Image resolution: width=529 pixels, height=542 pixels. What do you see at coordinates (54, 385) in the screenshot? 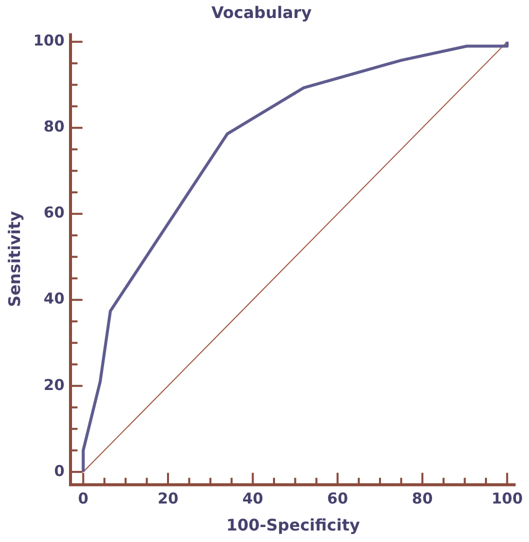
I see `y-tick-label: 20` at bounding box center [54, 385].